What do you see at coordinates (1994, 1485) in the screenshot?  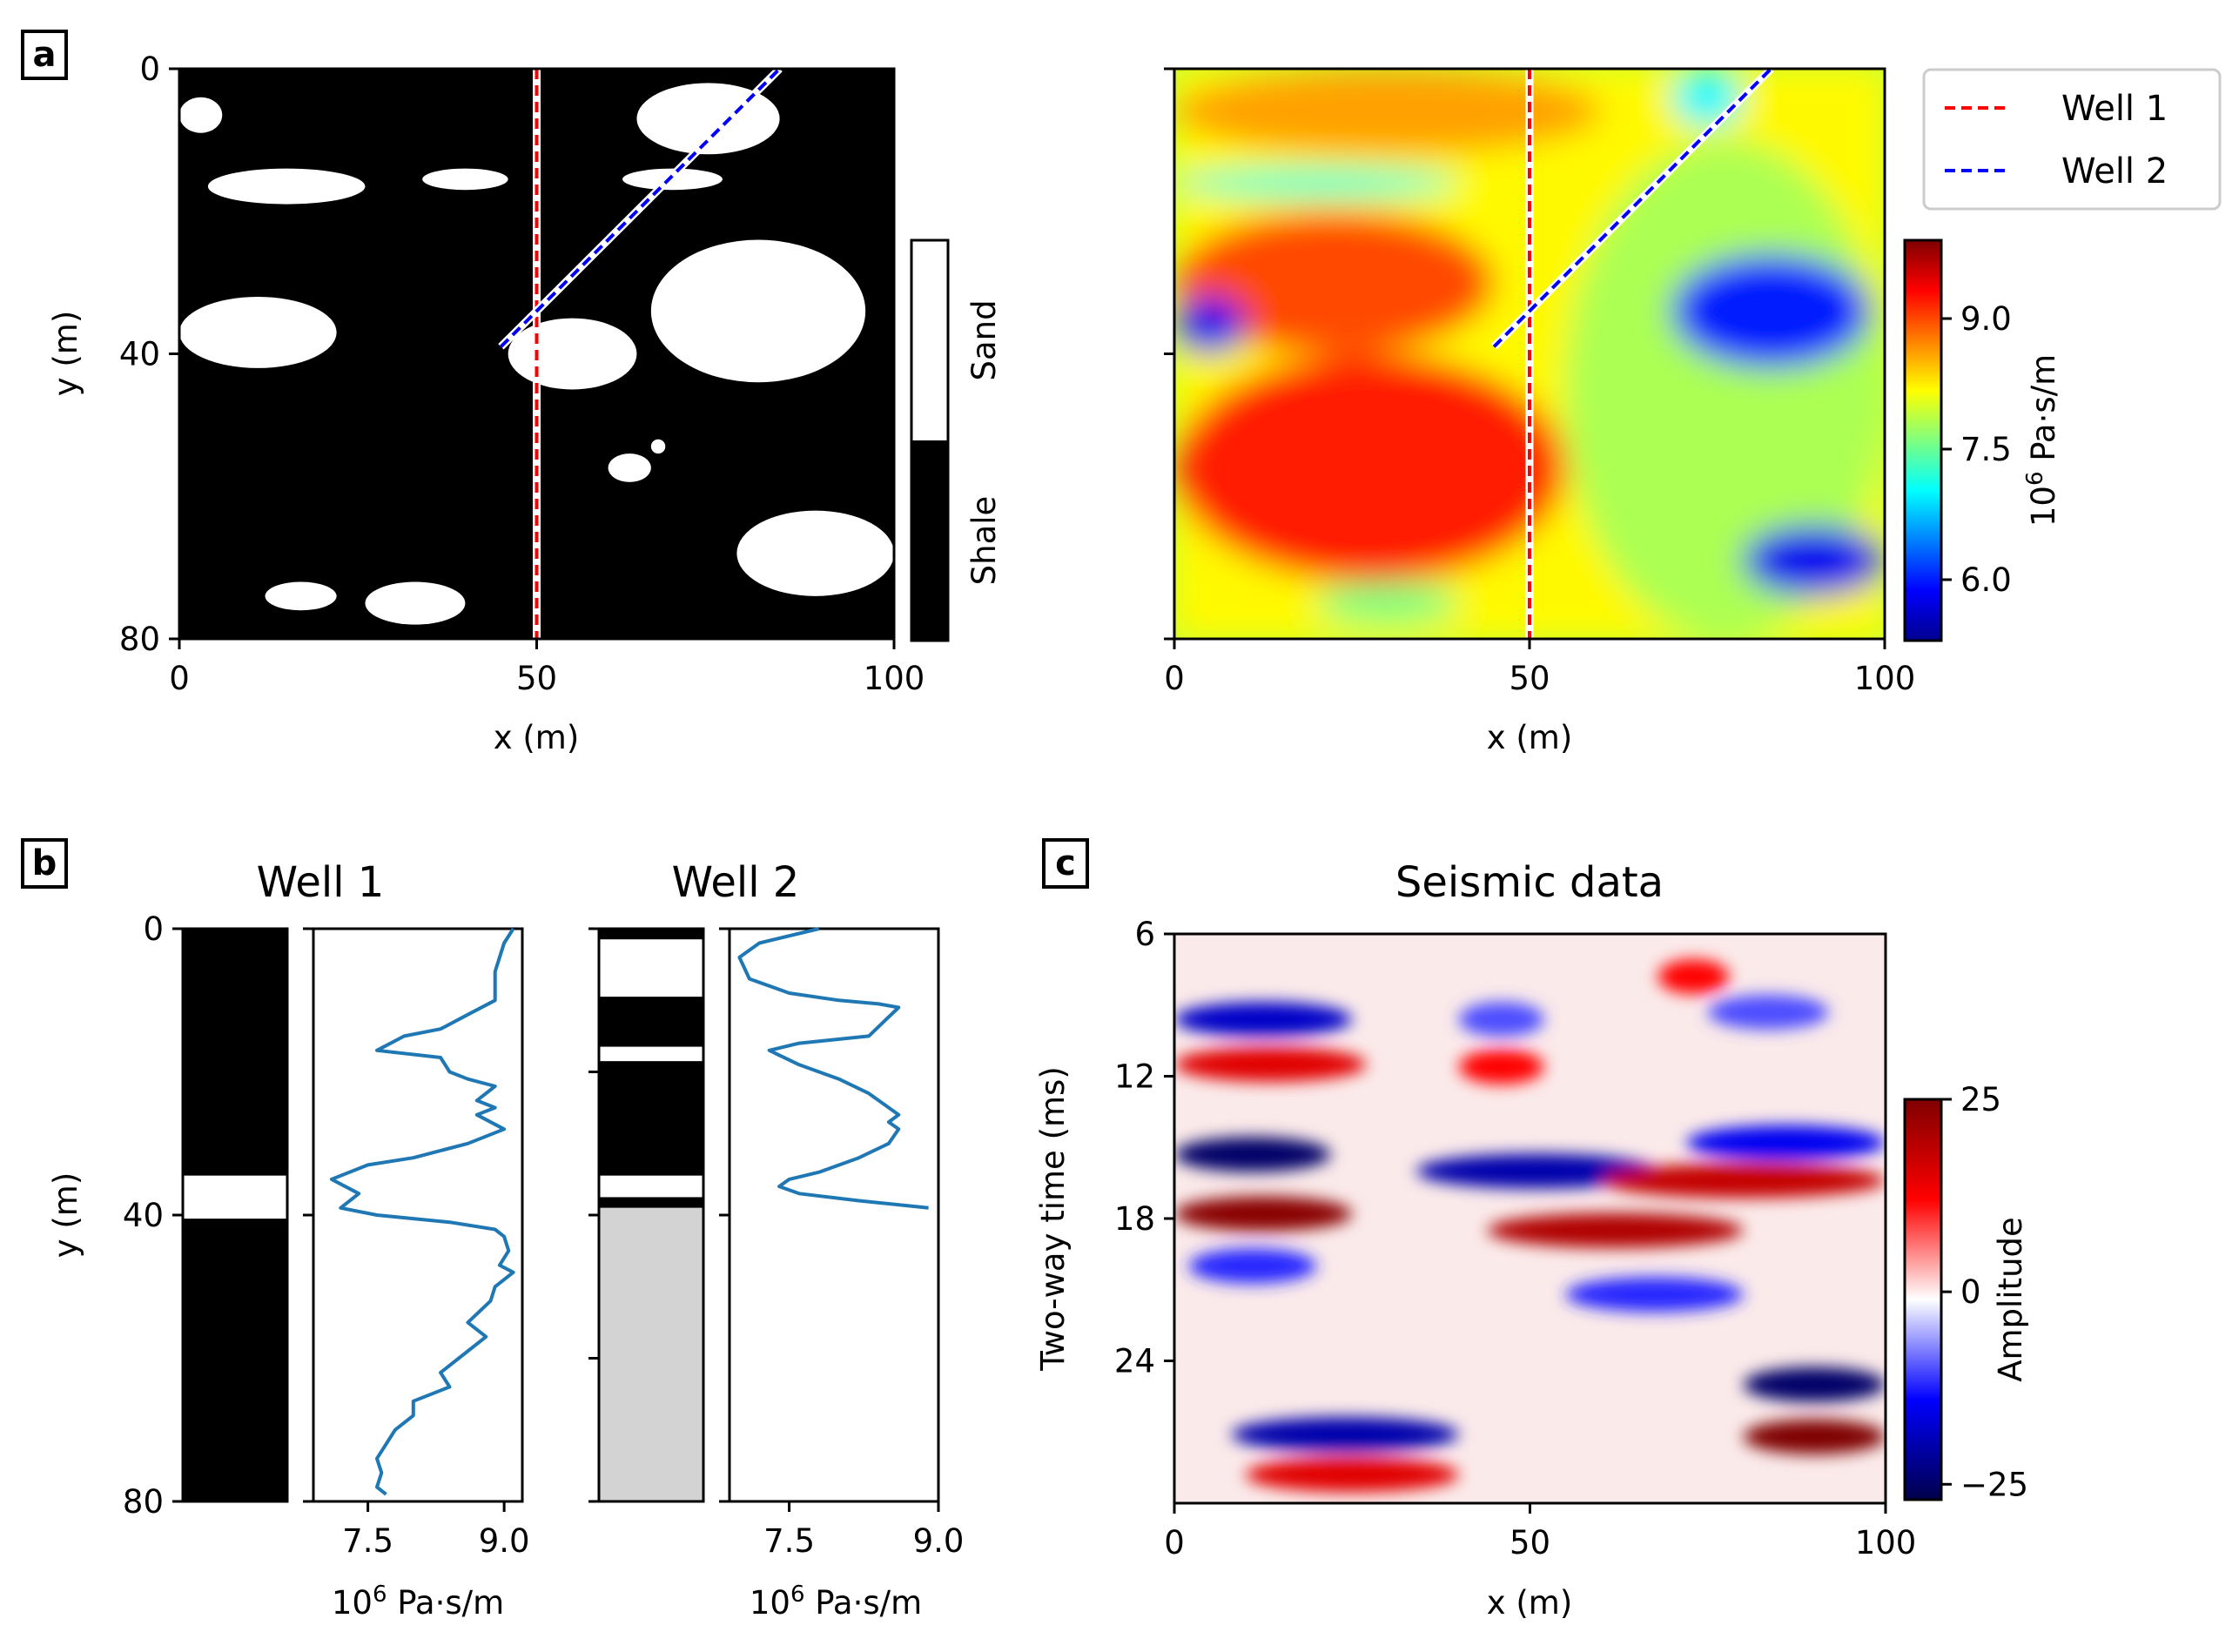 I see `seismic-cb-ticklabel-2: −25` at bounding box center [1994, 1485].